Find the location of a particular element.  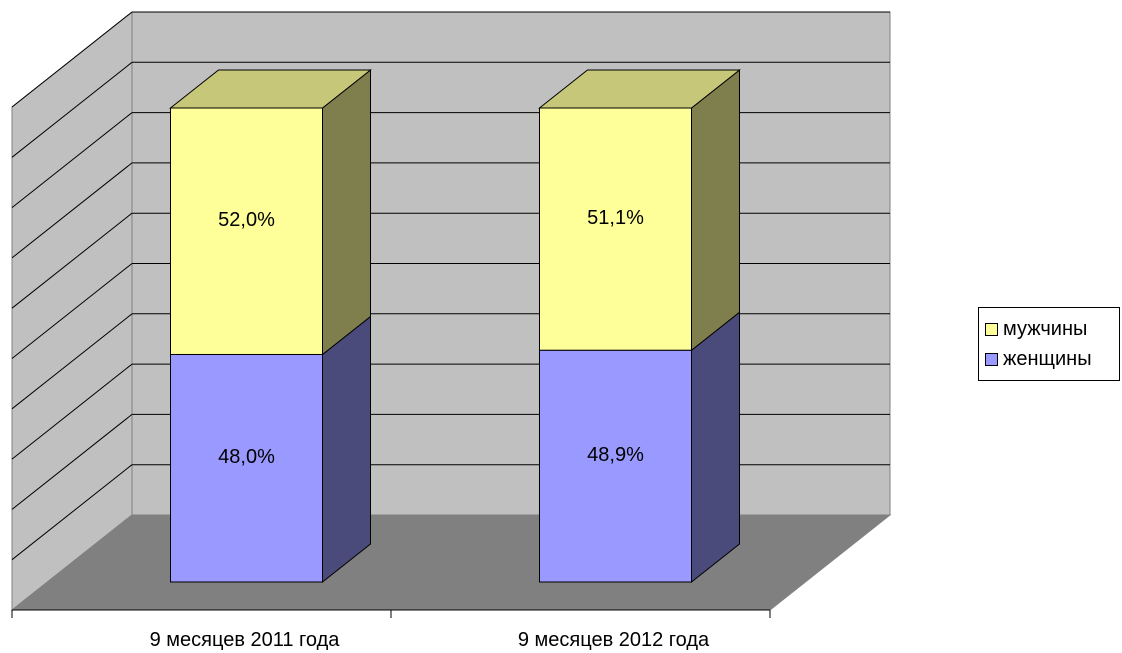

legend-item-men: мужчины is located at coordinates (1036, 329).